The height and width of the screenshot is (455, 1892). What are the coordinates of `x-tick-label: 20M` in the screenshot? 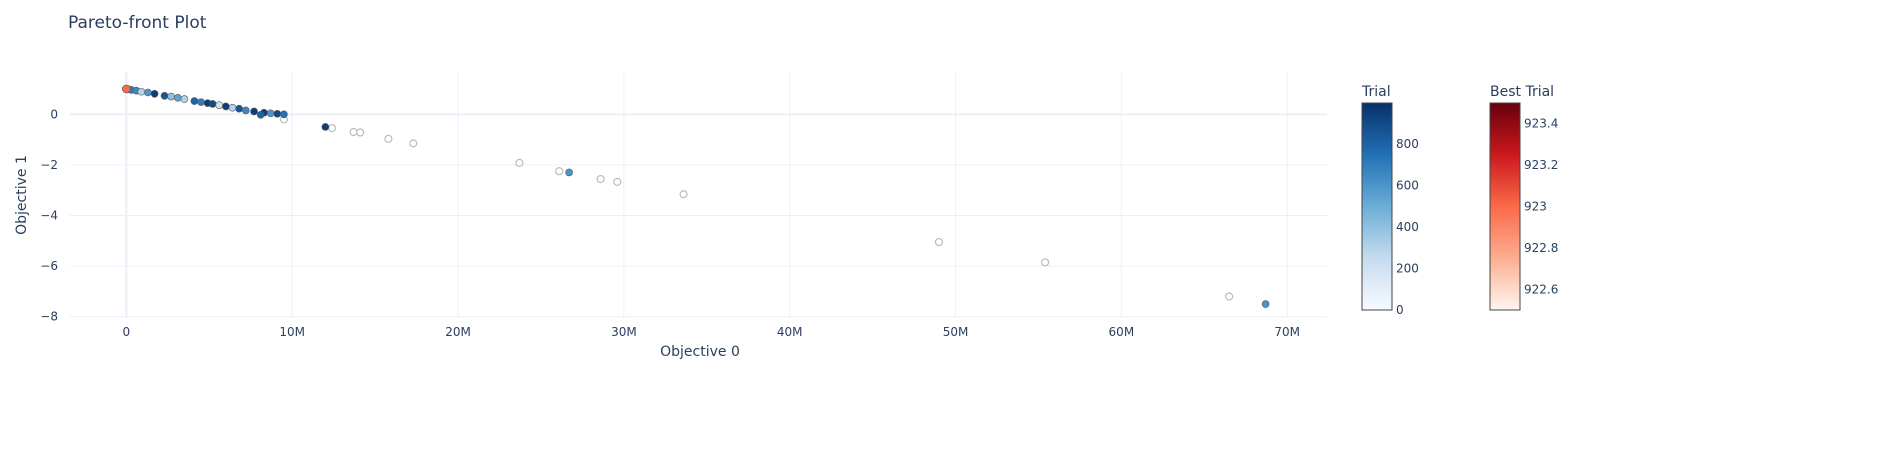 It's located at (458, 332).